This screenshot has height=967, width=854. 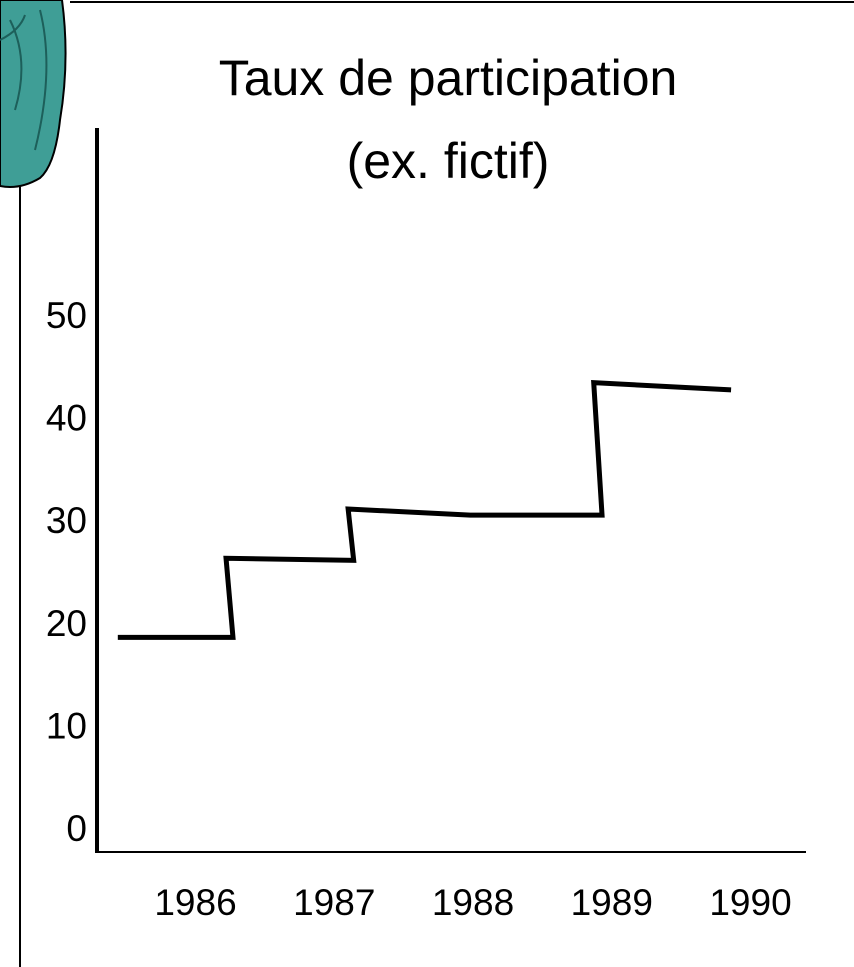 I want to click on x-tick-label: 1986, so click(x=195, y=902).